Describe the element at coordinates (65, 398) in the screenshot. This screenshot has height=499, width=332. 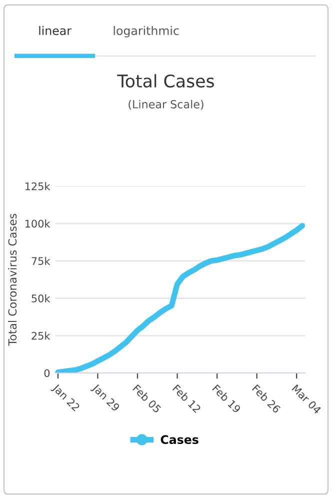
I see `x-tick-label: Jan 22` at that location.